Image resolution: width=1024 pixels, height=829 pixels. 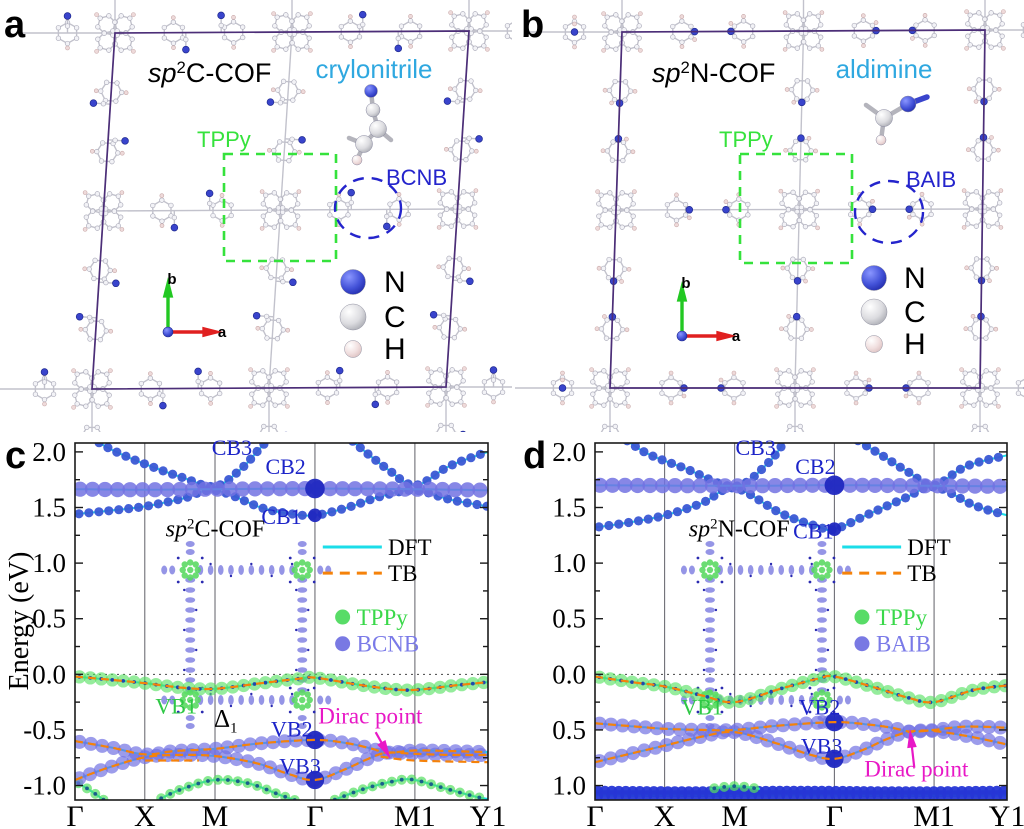 What do you see at coordinates (228, 787) in the screenshot?
I see `band-VB-deep-mid-dots` at bounding box center [228, 787].